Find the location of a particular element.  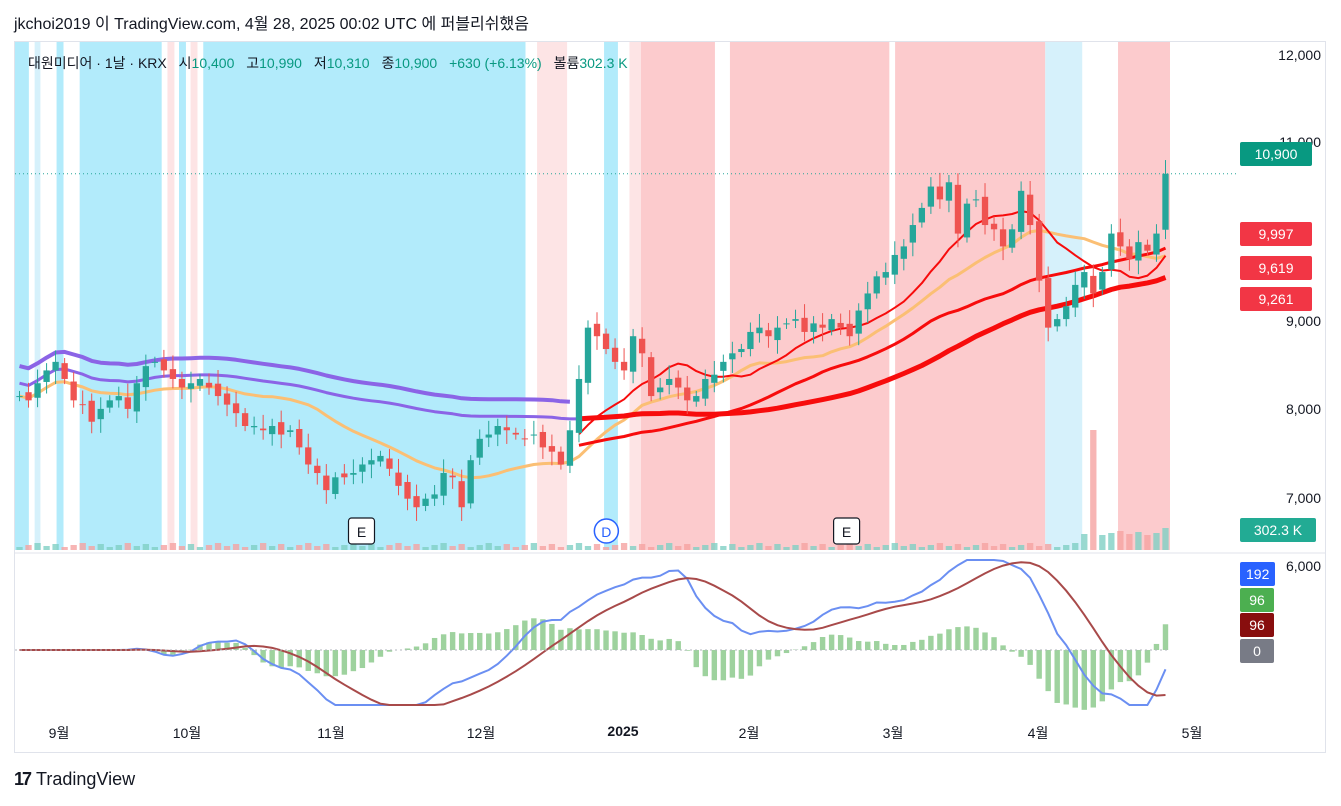

symbol-label: 대원미디어 · 1날 · KRX is located at coordinates (97, 63).